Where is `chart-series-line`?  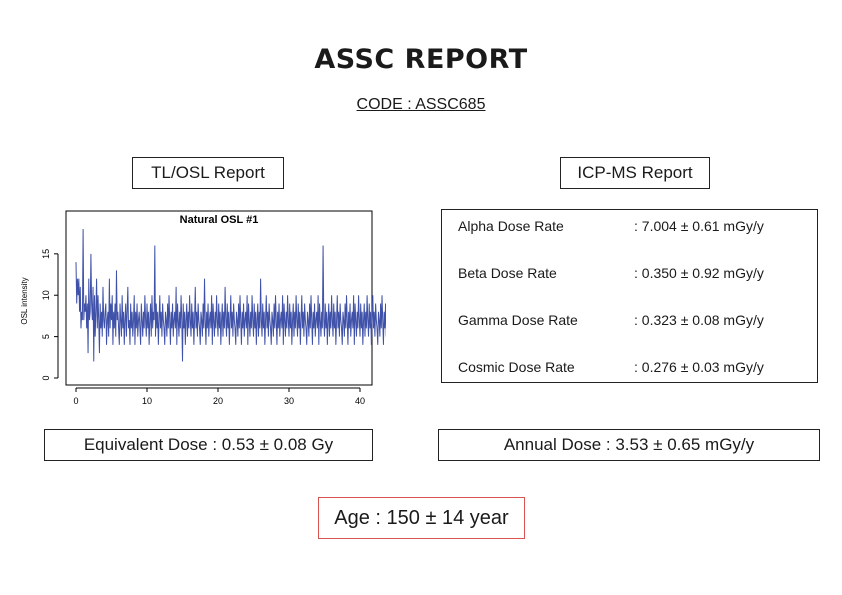
chart-series-line is located at coordinates (230, 295).